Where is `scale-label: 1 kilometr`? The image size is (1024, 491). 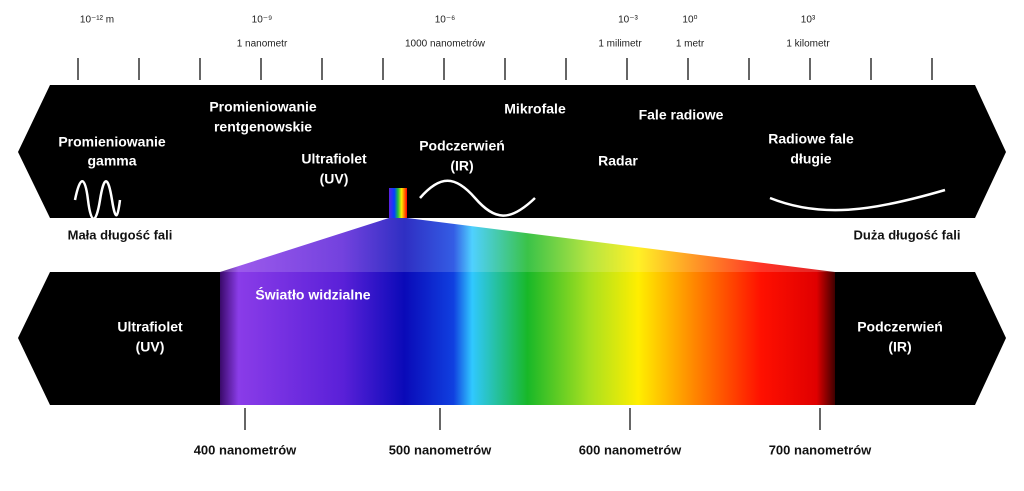 scale-label: 1 kilometr is located at coordinates (808, 44).